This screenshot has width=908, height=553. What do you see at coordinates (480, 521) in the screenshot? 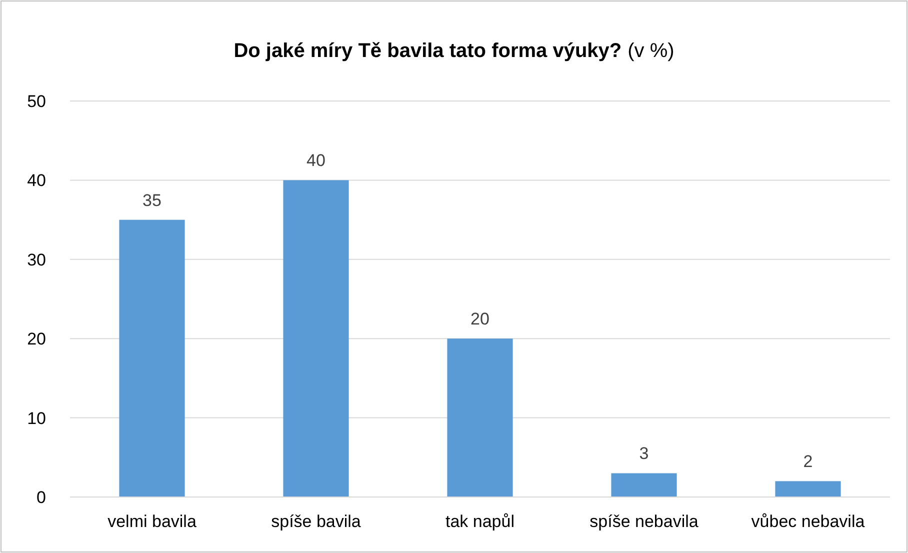
I see `x-tick-label: tak napůl` at bounding box center [480, 521].